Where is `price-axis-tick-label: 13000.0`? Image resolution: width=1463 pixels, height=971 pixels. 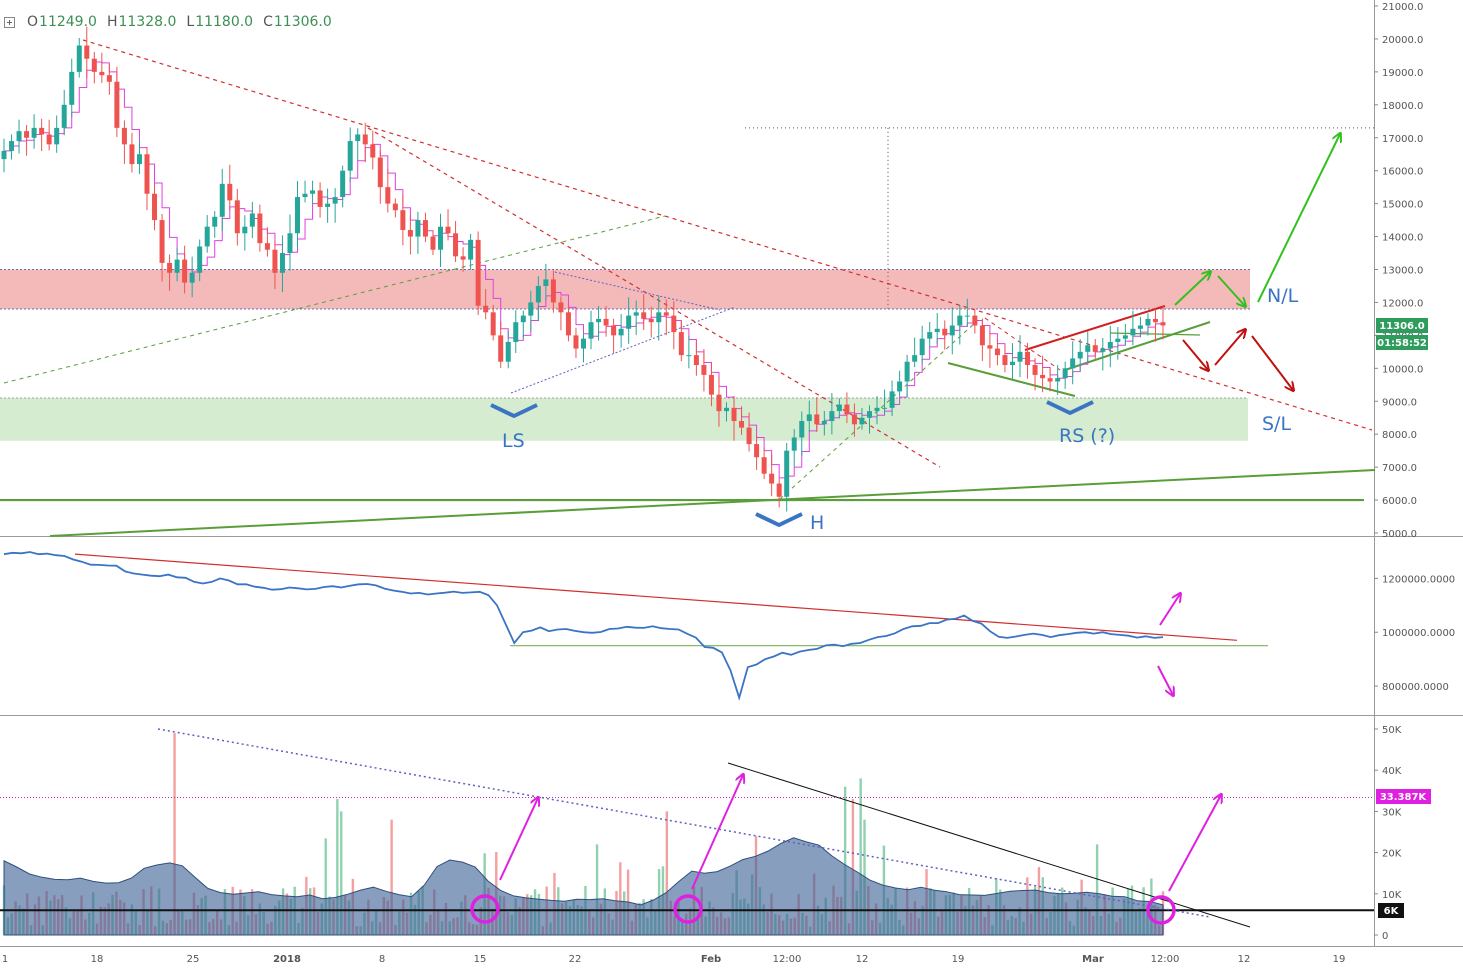 price-axis-tick-label: 13000.0 is located at coordinates (1402, 271).